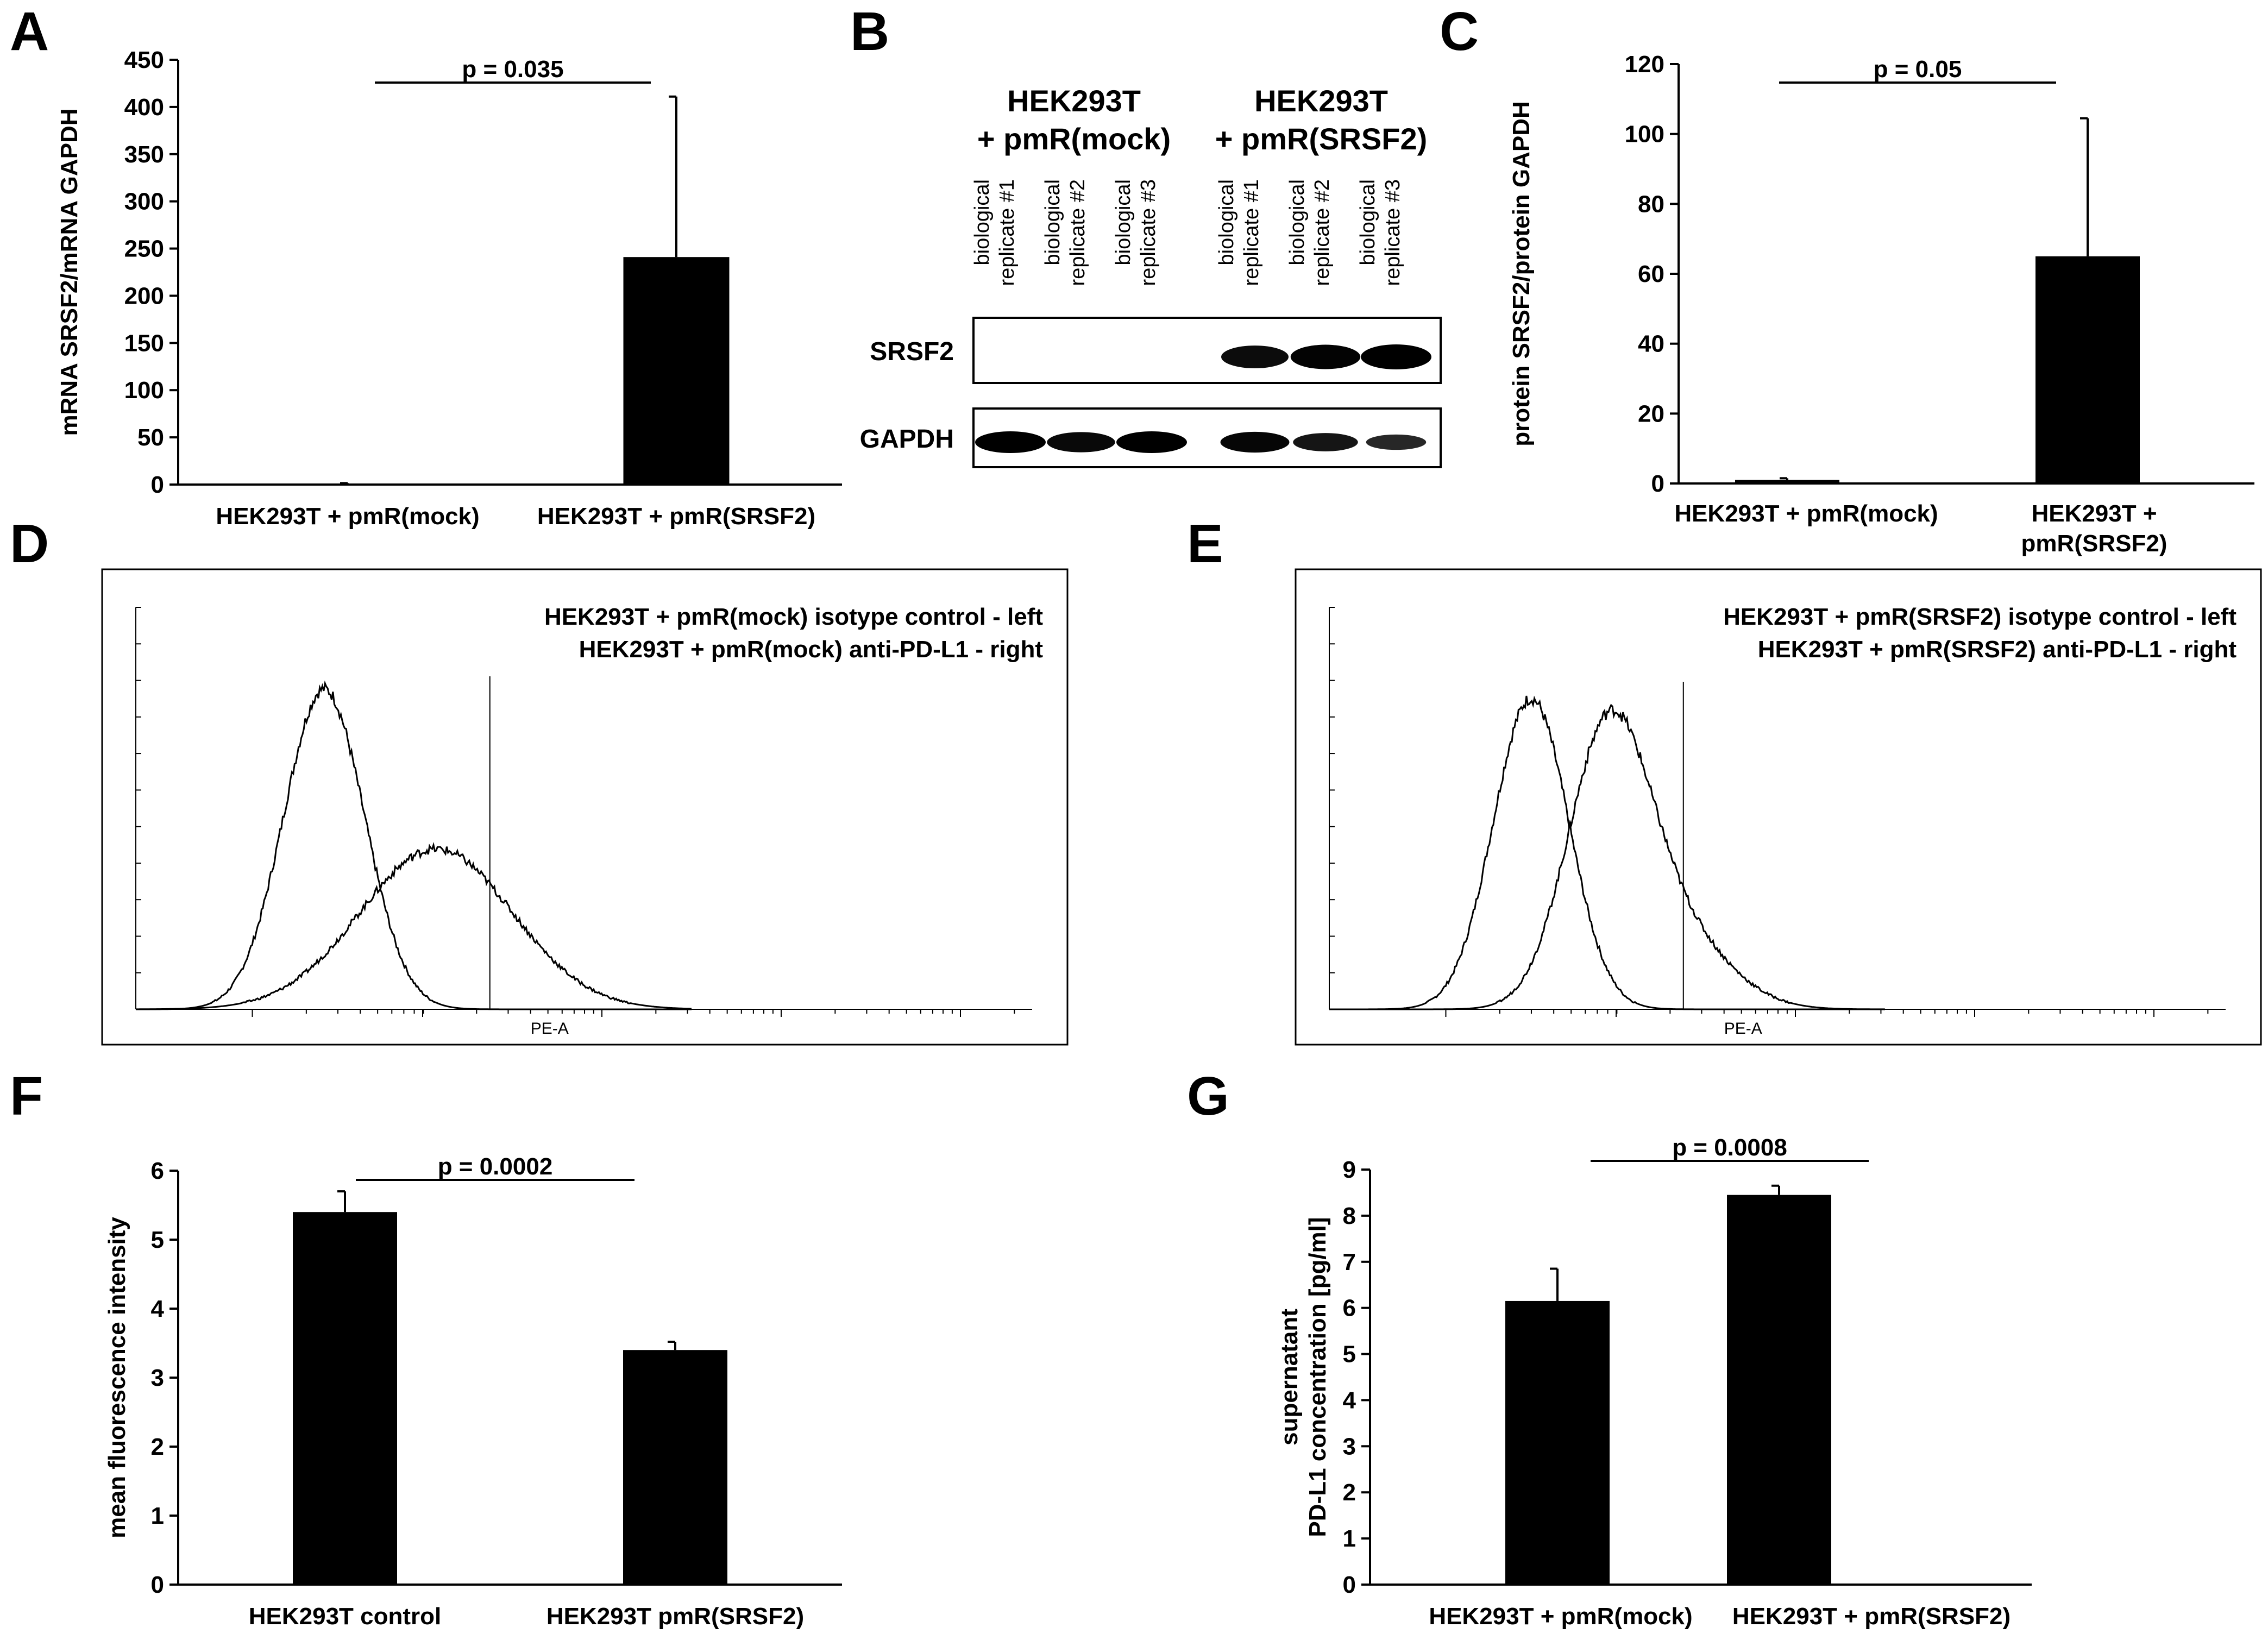 The height and width of the screenshot is (1640, 2268). I want to click on x-category-label: HEK293T pmR(SRSF2), so click(675, 1616).